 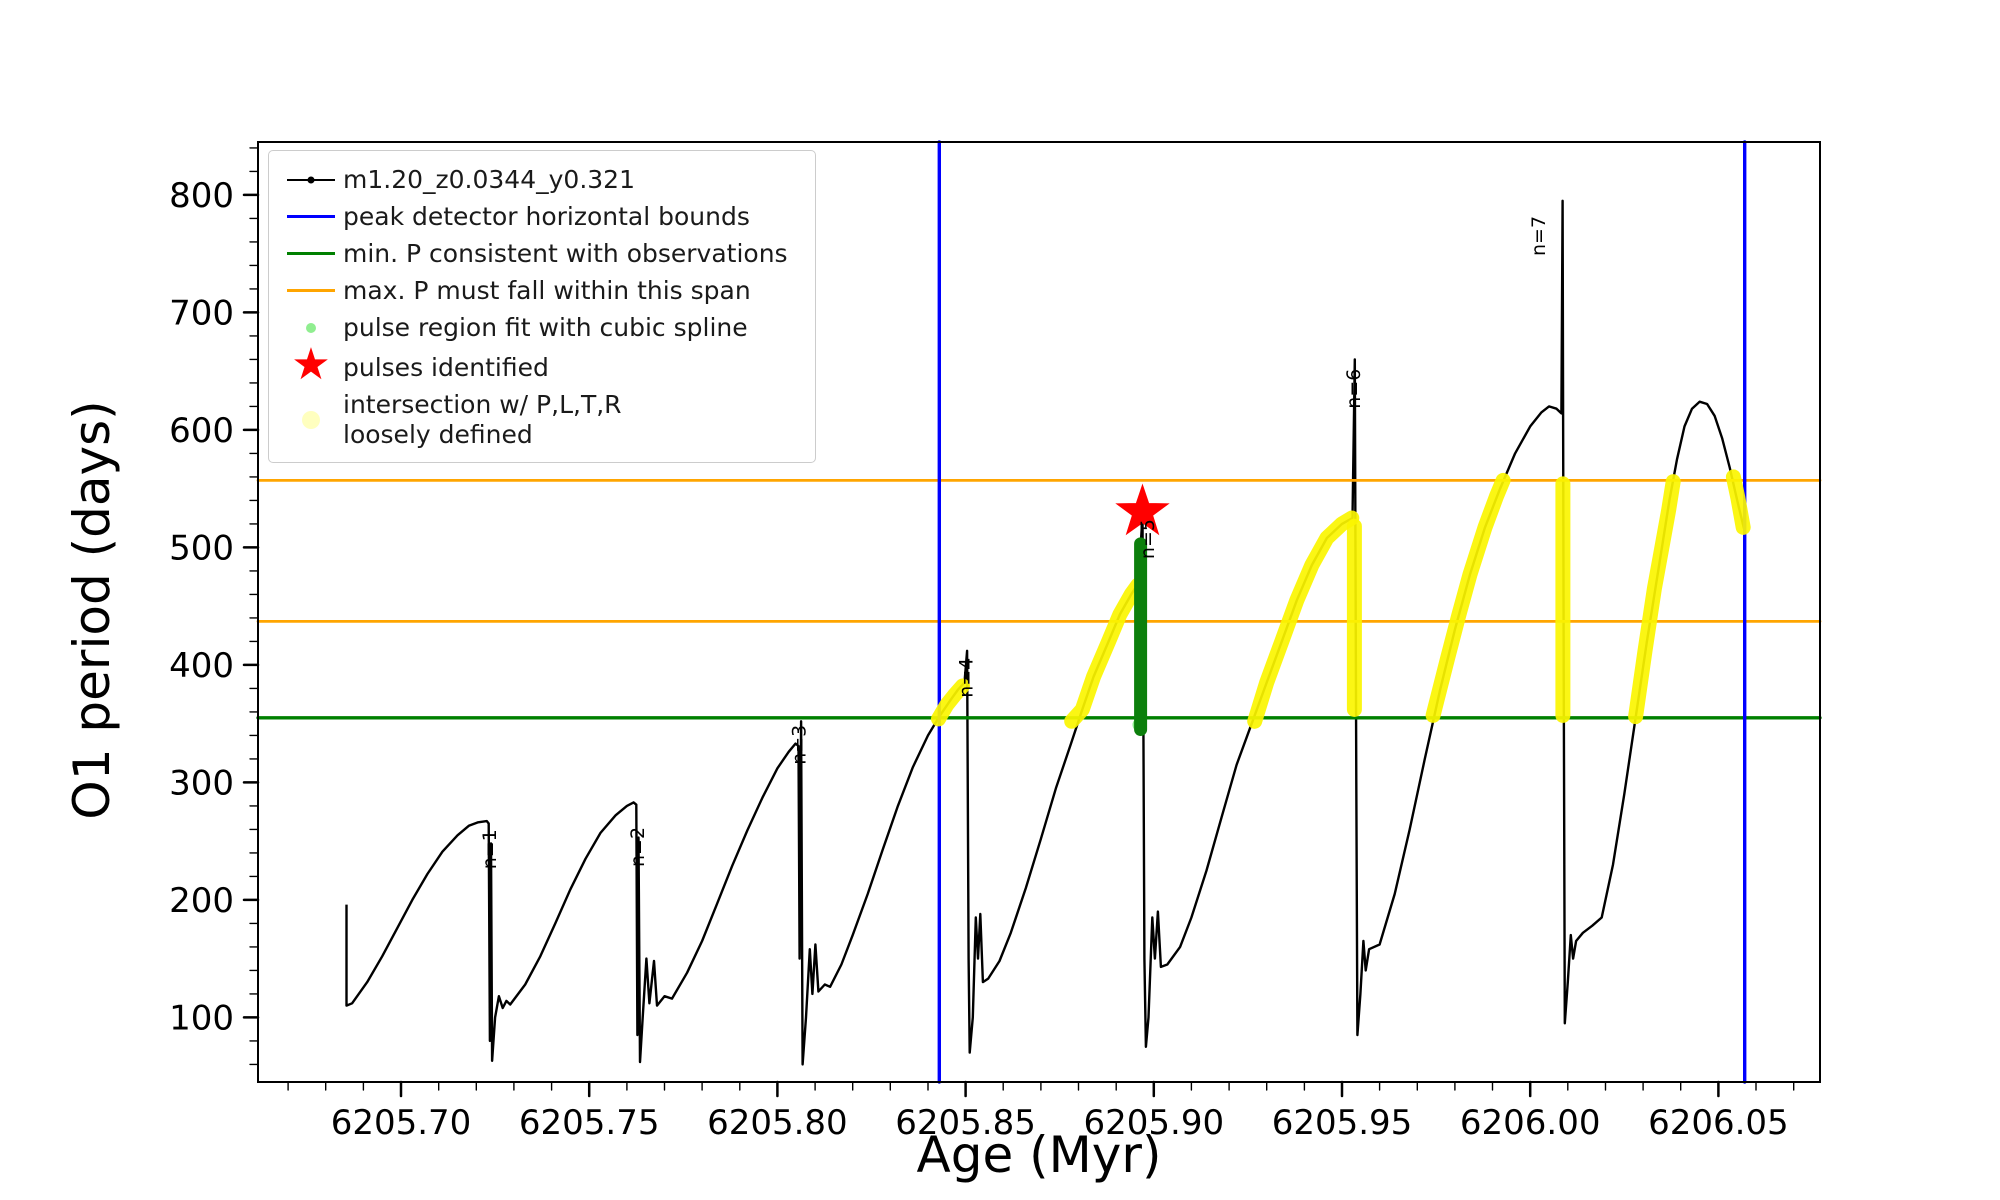 What do you see at coordinates (446, 367) in the screenshot?
I see `legend-label: pulses identified` at bounding box center [446, 367].